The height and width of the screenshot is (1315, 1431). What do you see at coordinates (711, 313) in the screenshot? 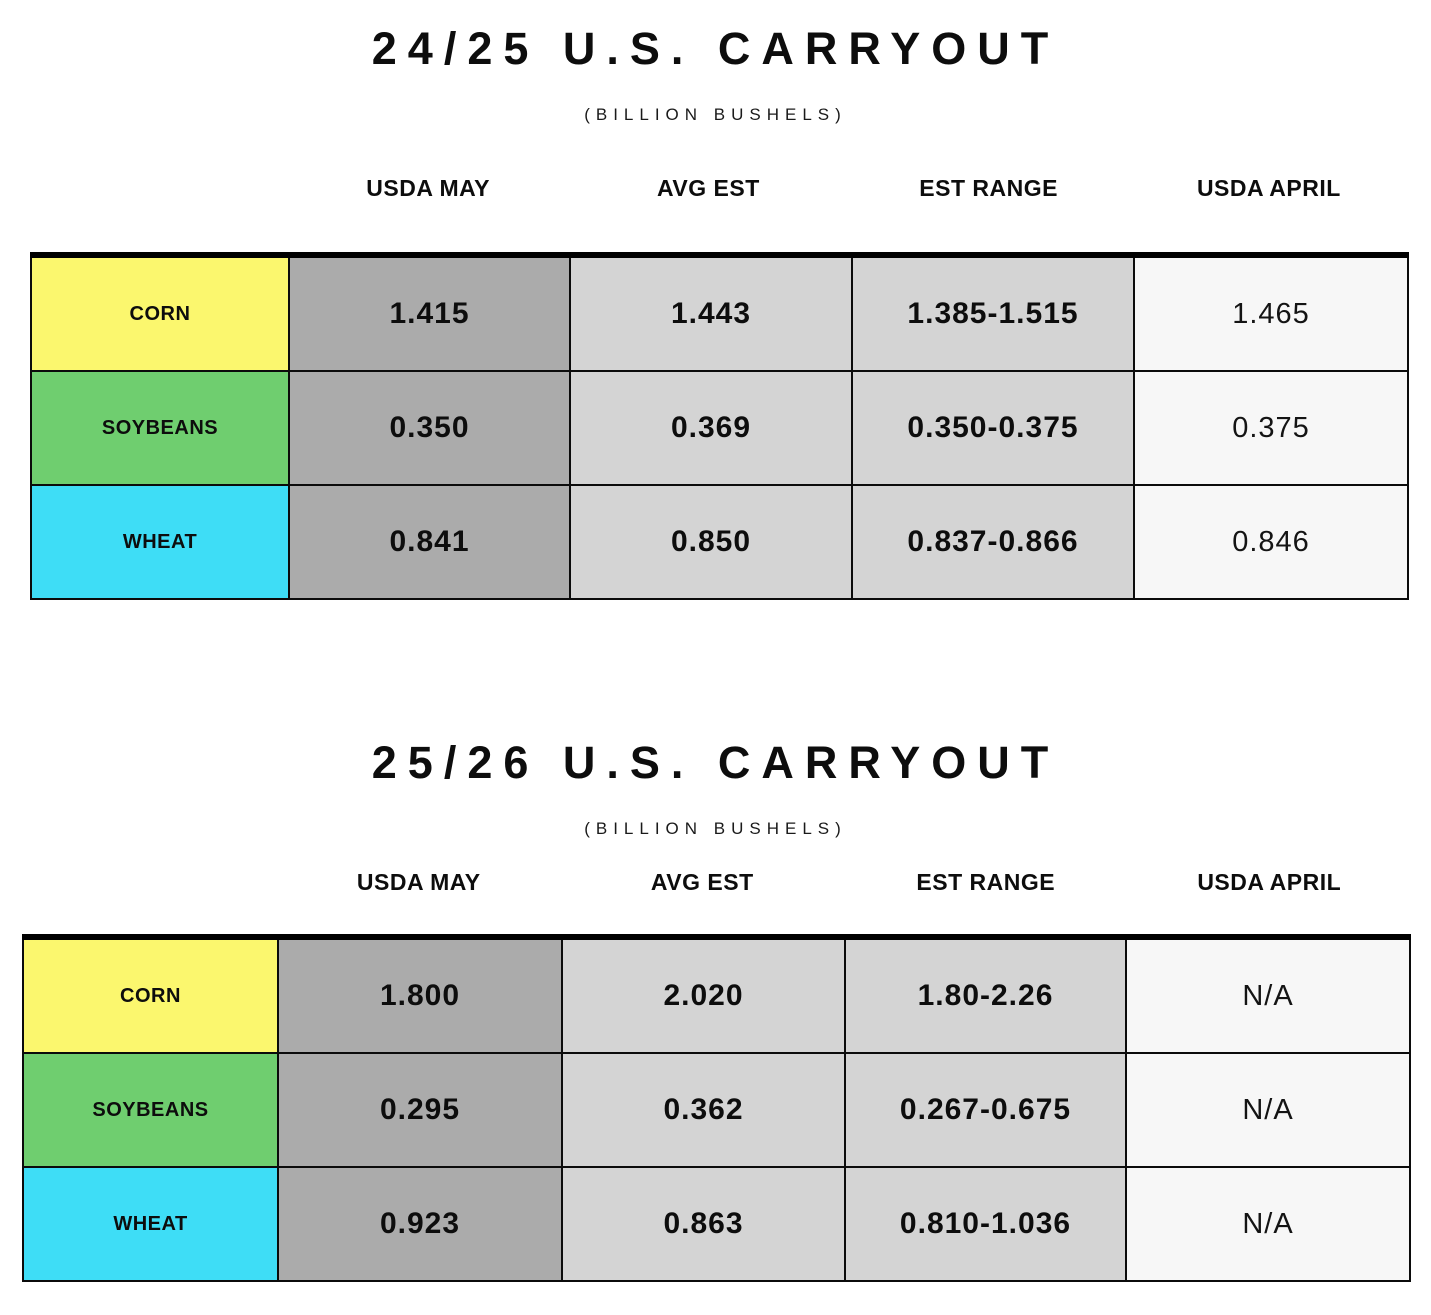
I see `cell-corn-avg-est: 1.443` at bounding box center [711, 313].